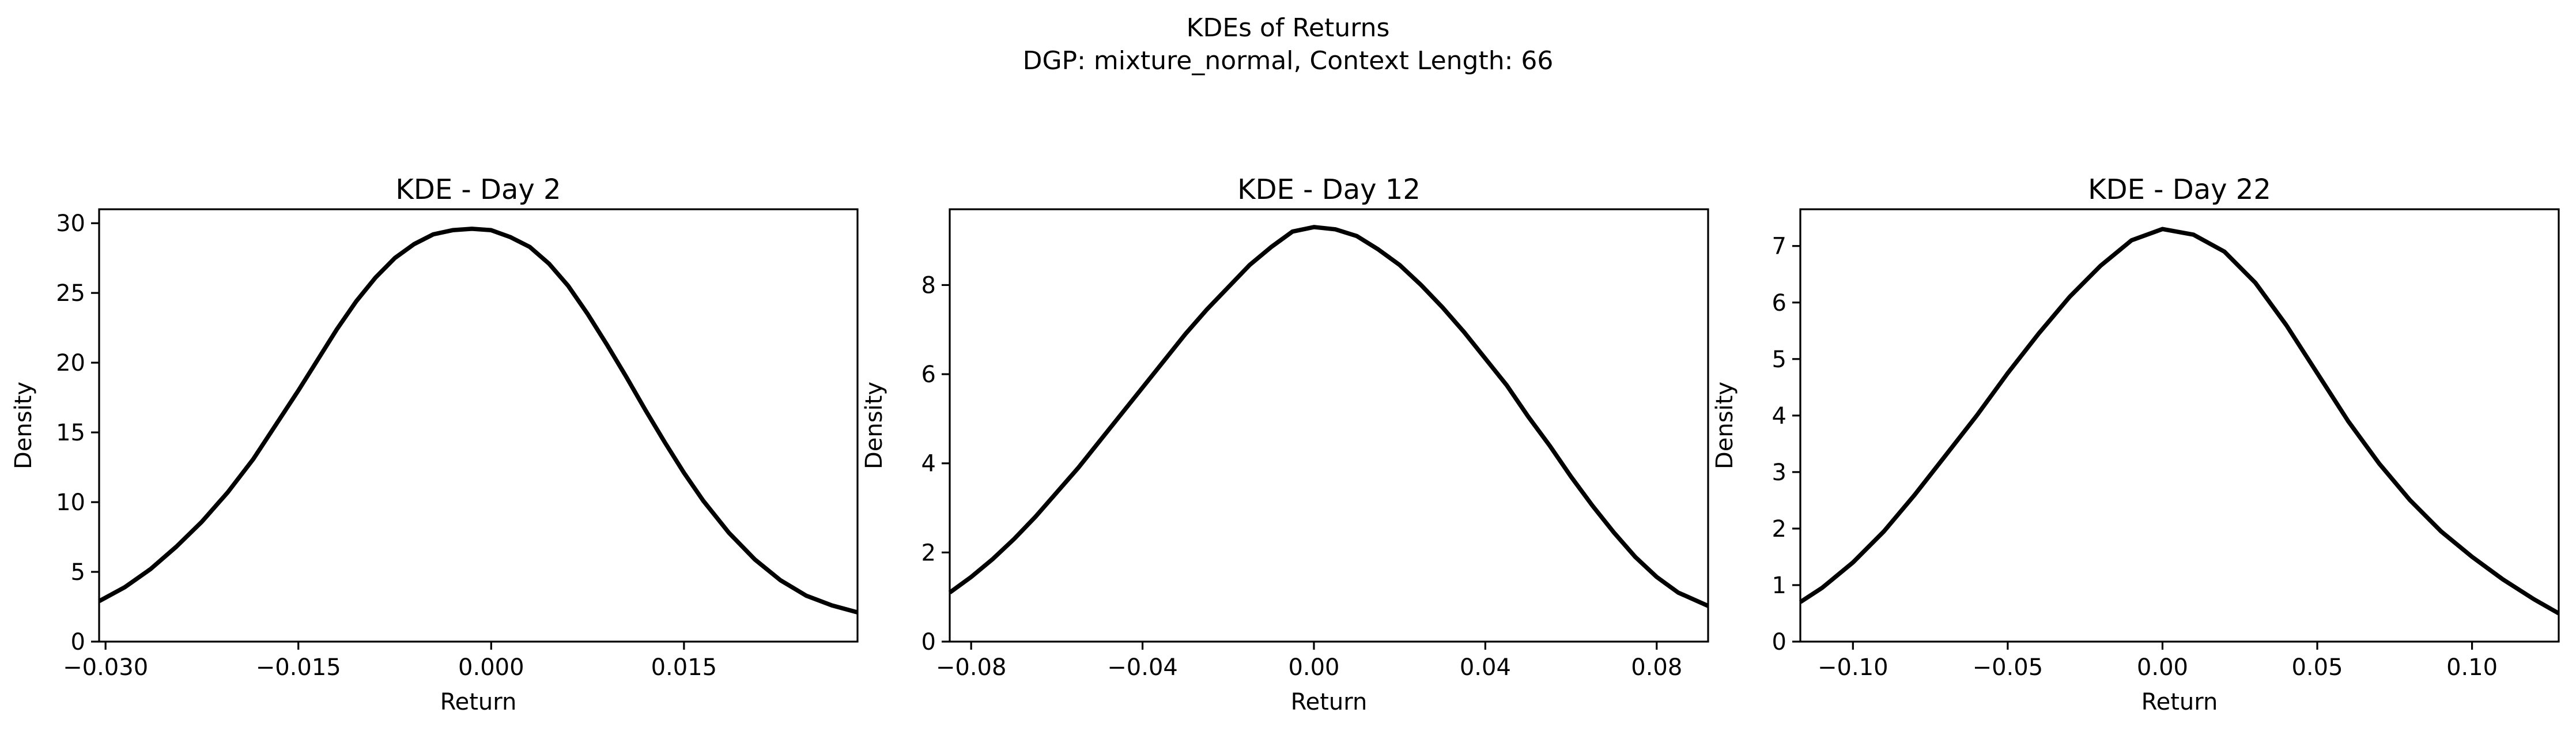 This screenshot has height=735, width=2576. What do you see at coordinates (70, 502) in the screenshot?
I see `y-tick-label: 10` at bounding box center [70, 502].